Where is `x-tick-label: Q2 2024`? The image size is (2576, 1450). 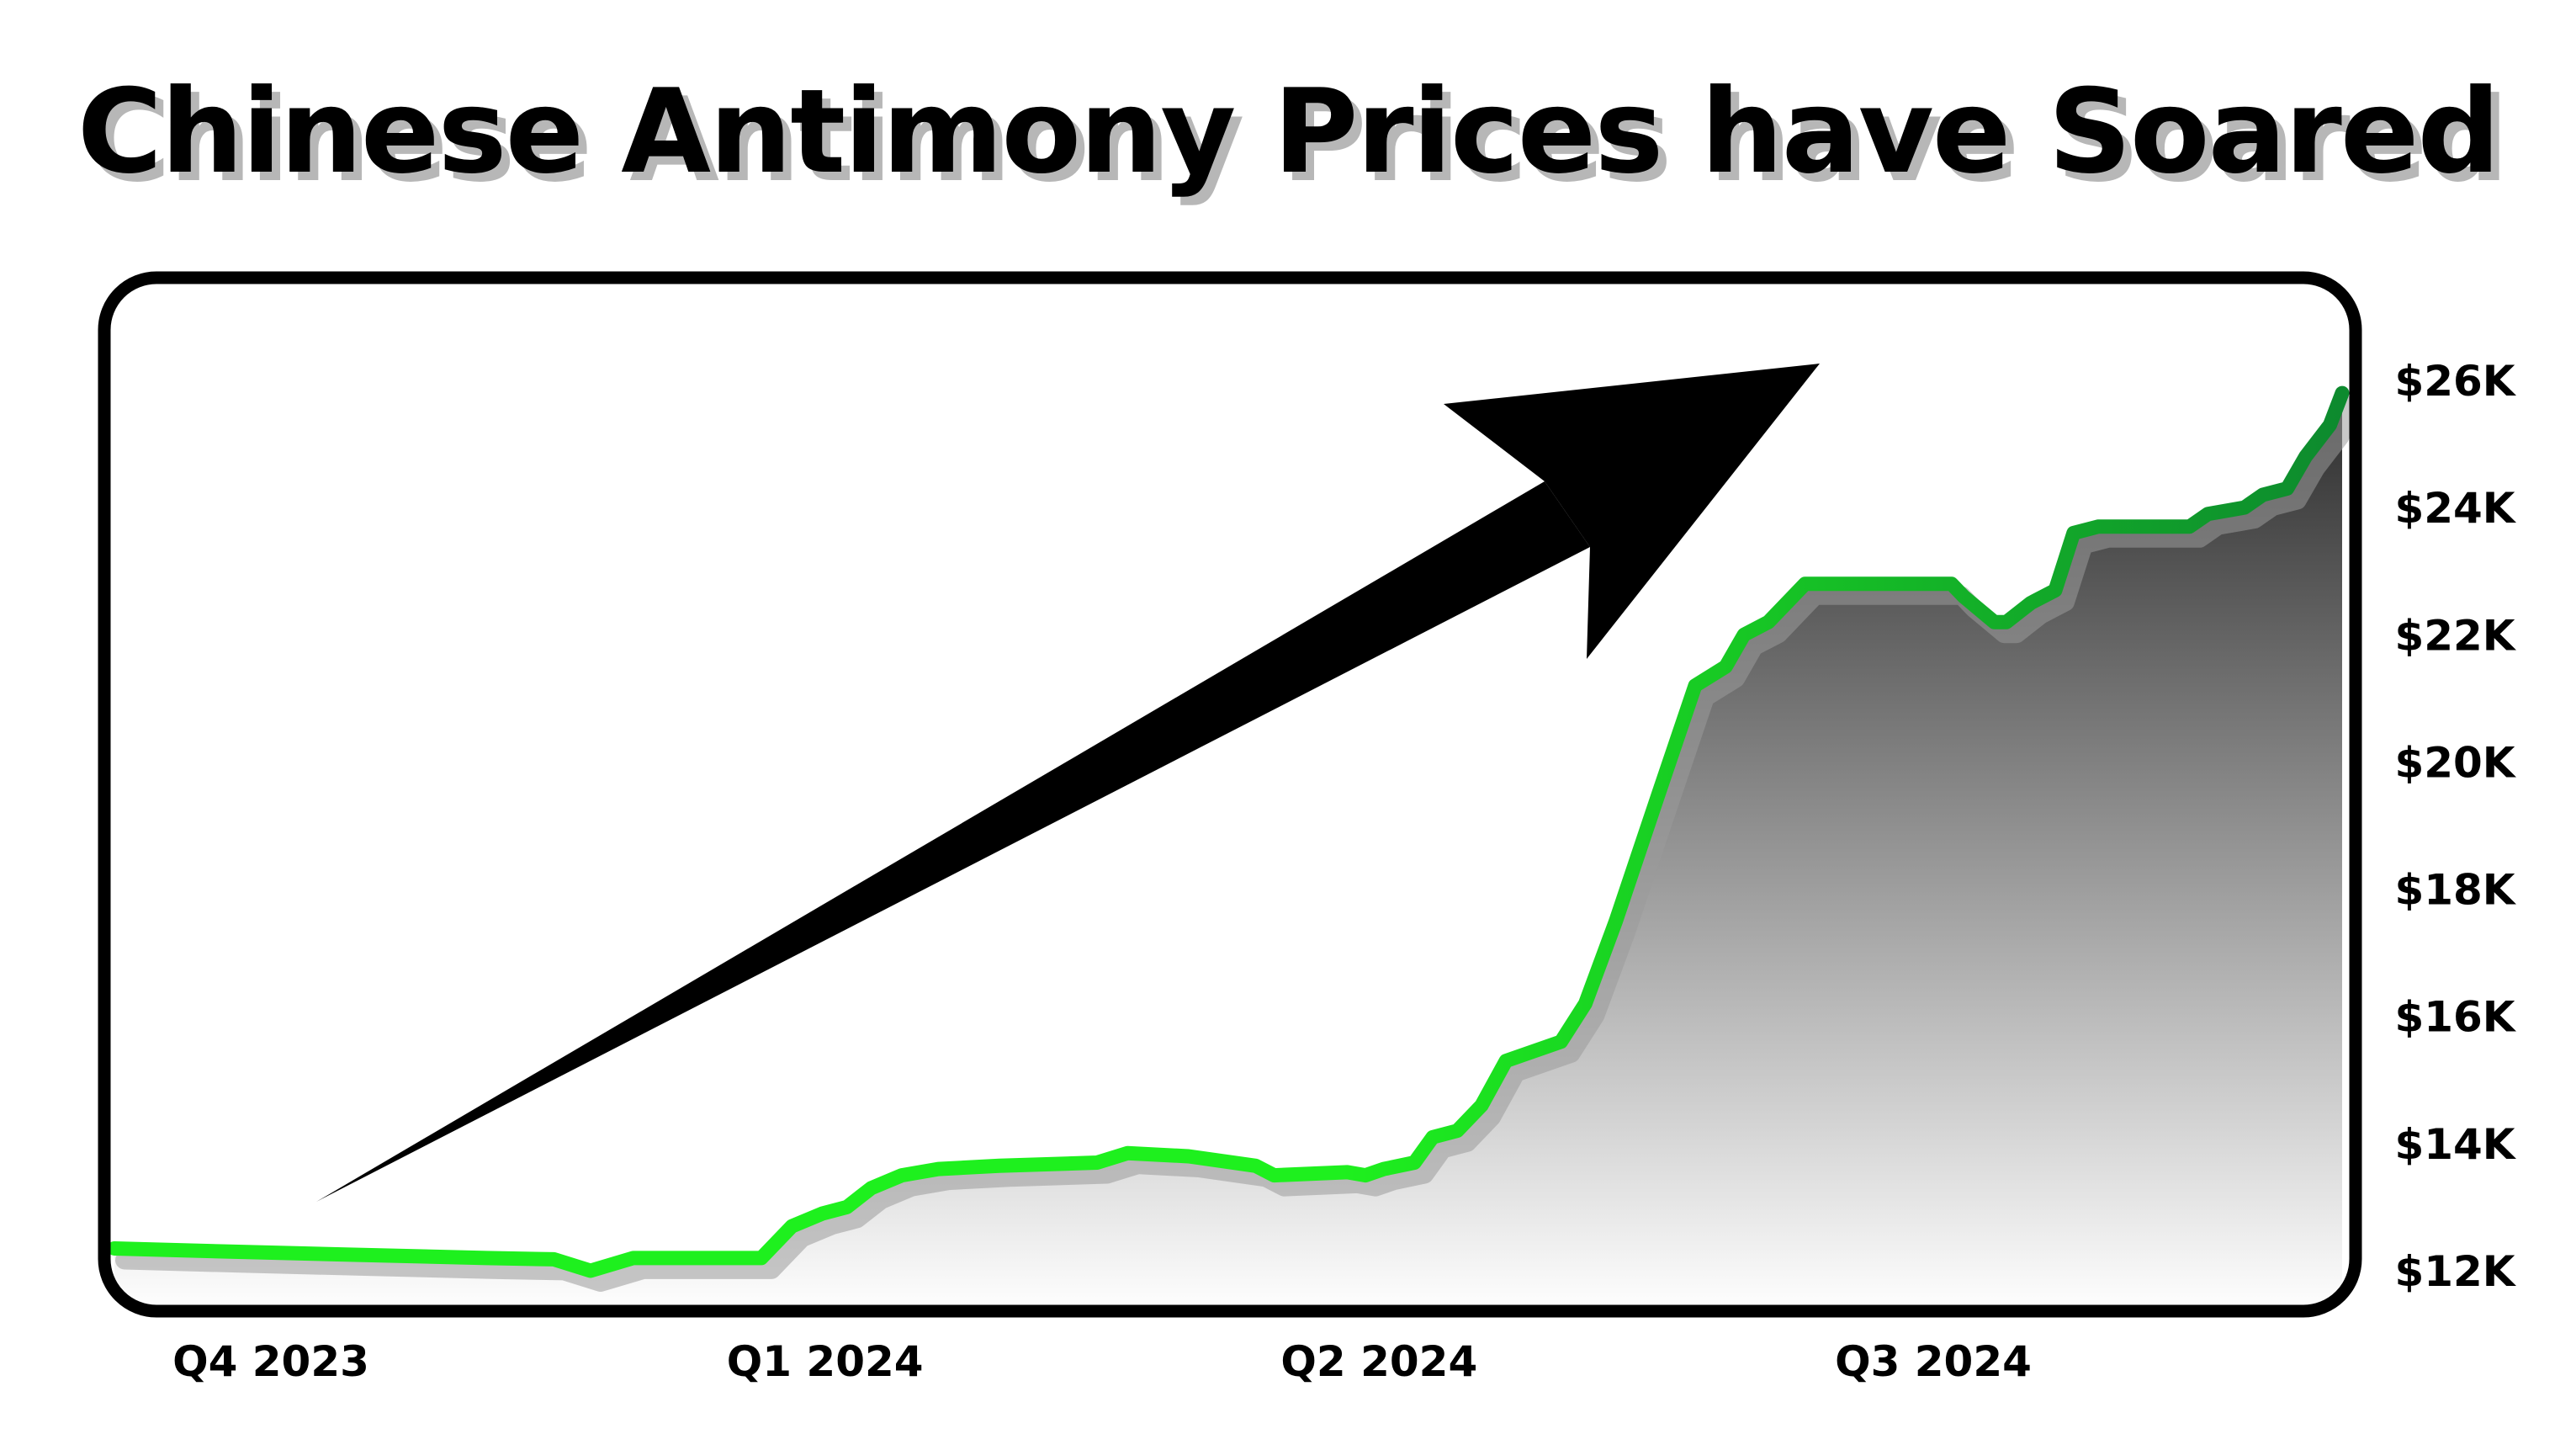 x-tick-label: Q2 2024 is located at coordinates (1379, 1361).